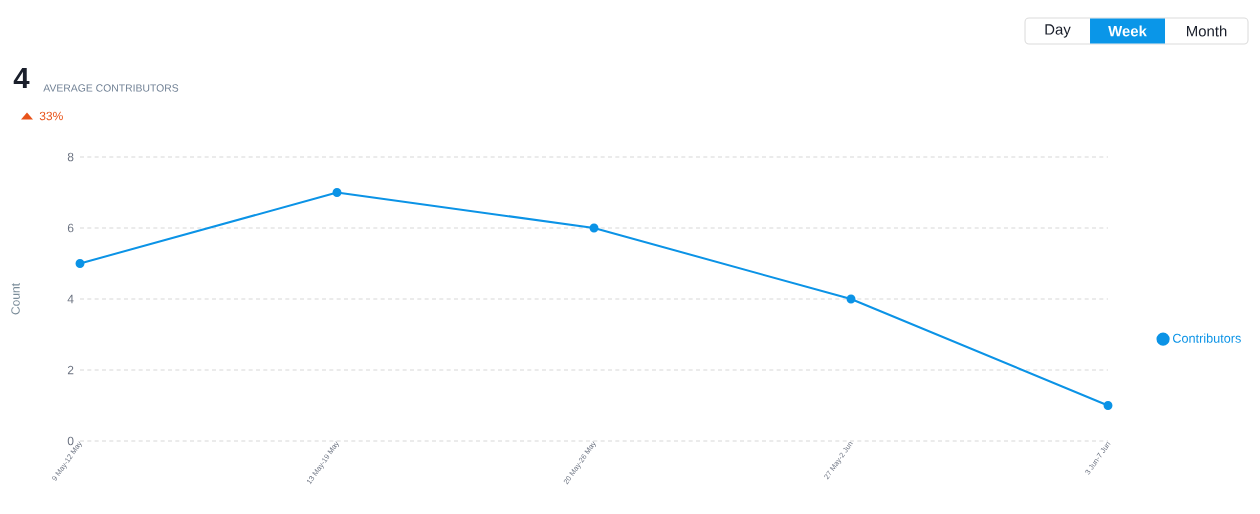 The image size is (1260, 514). What do you see at coordinates (70, 157) in the screenshot?
I see `y-tick-label: 8` at bounding box center [70, 157].